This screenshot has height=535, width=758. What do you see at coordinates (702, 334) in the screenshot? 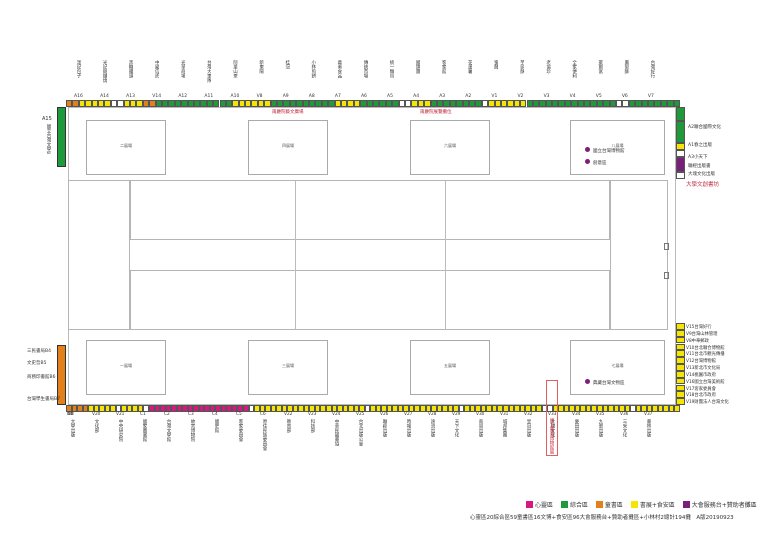
I see `right-bottom-label: V9台灣山林管理` at bounding box center [702, 334].